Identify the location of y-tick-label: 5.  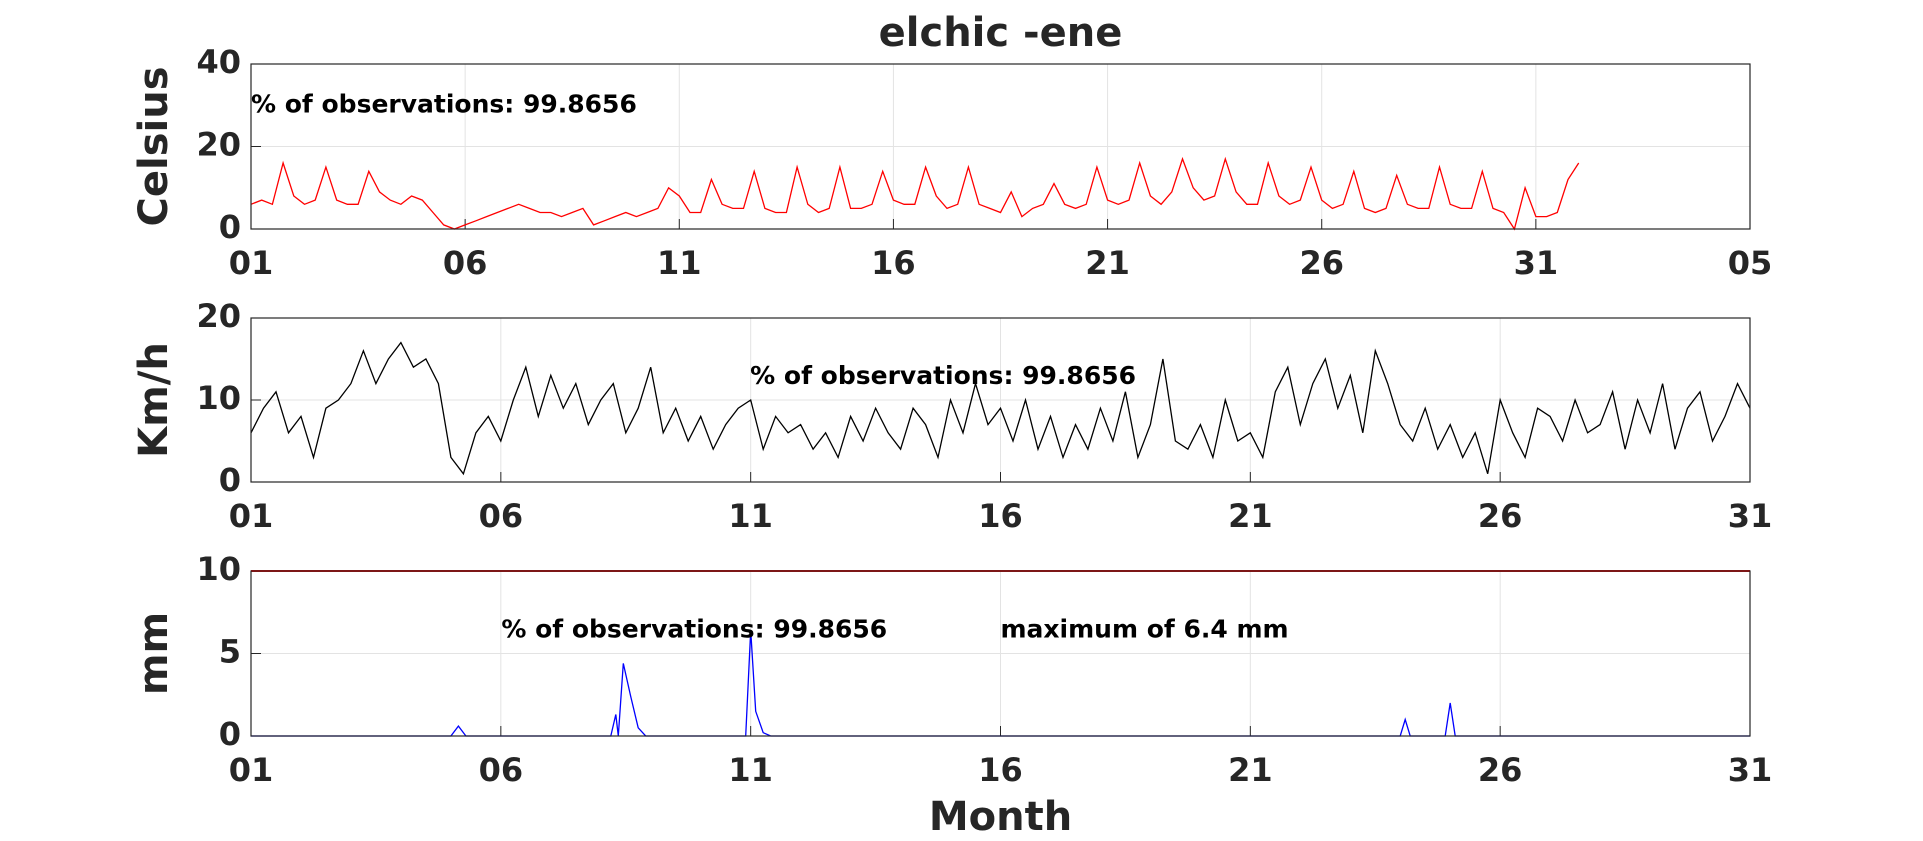
(230, 652).